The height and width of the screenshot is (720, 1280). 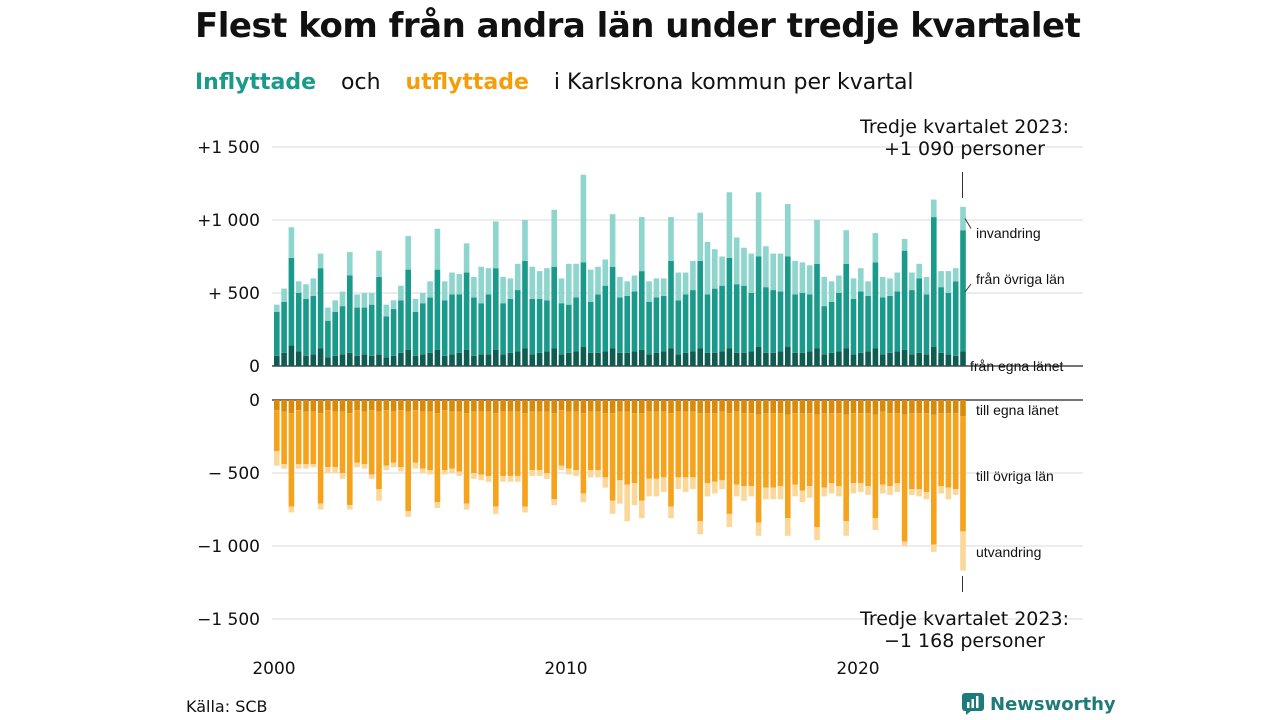 What do you see at coordinates (968, 288) in the screenshot?
I see `ovriga-lan-leader` at bounding box center [968, 288].